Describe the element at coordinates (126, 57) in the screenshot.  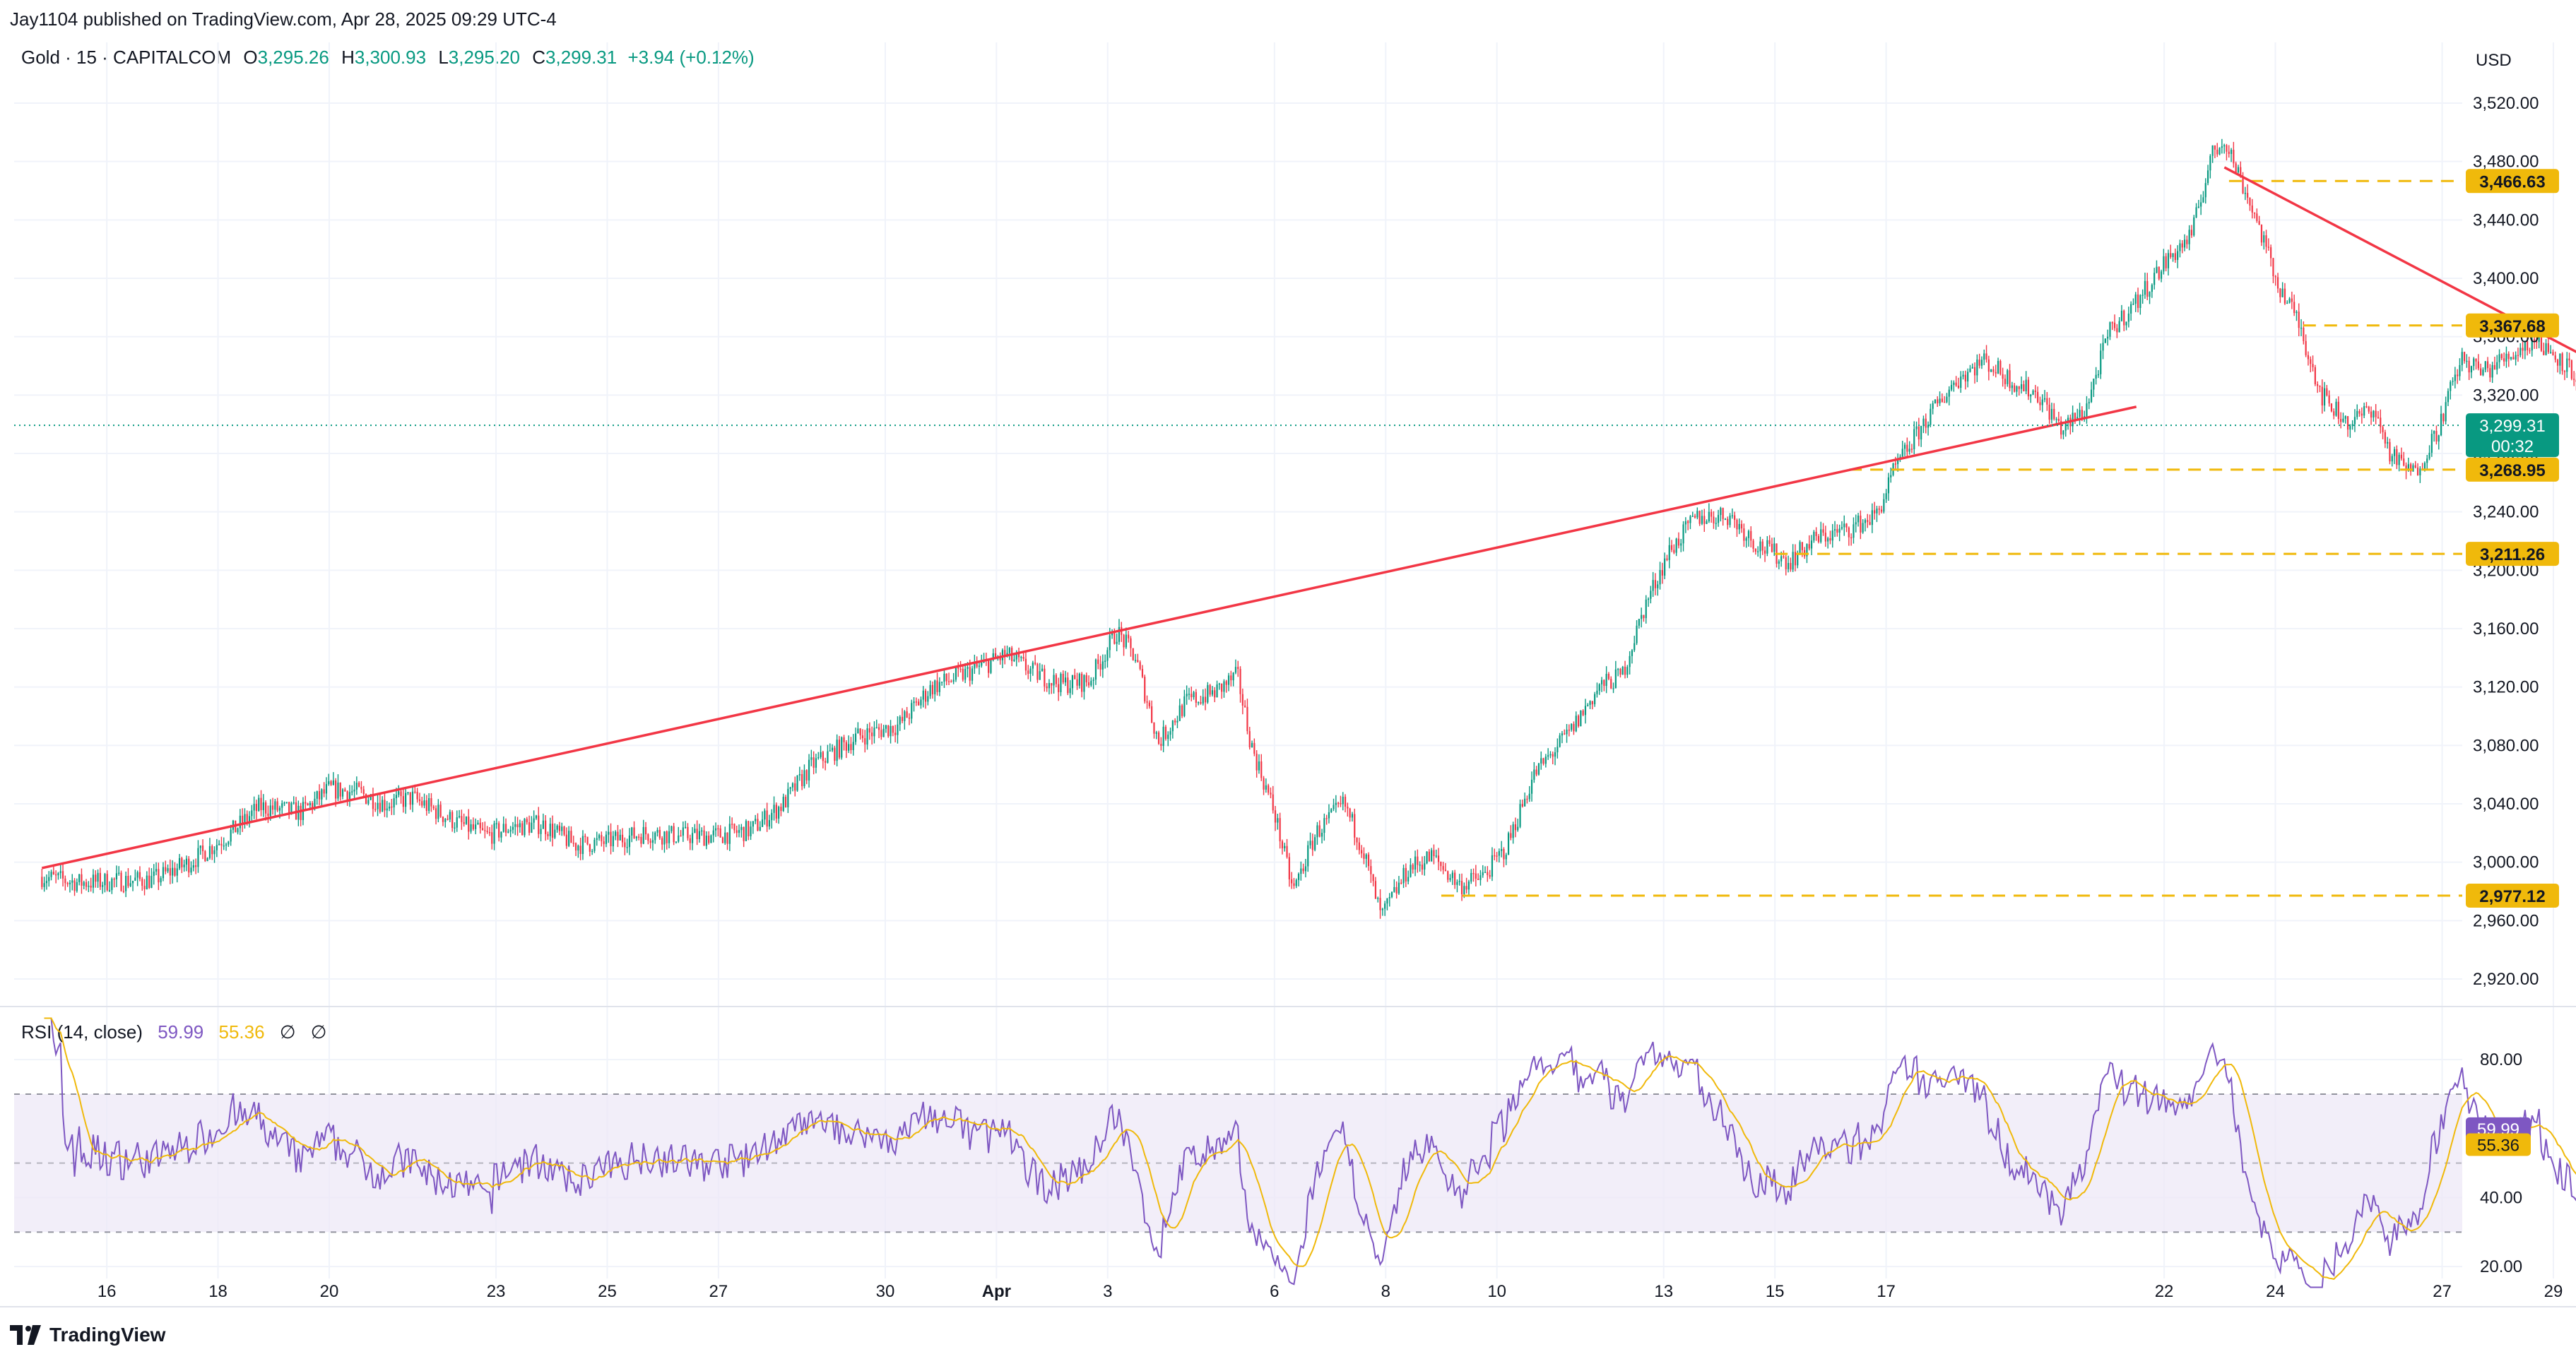
I see `symbol-name: Gold · 15 · CAPITALCOM` at that location.